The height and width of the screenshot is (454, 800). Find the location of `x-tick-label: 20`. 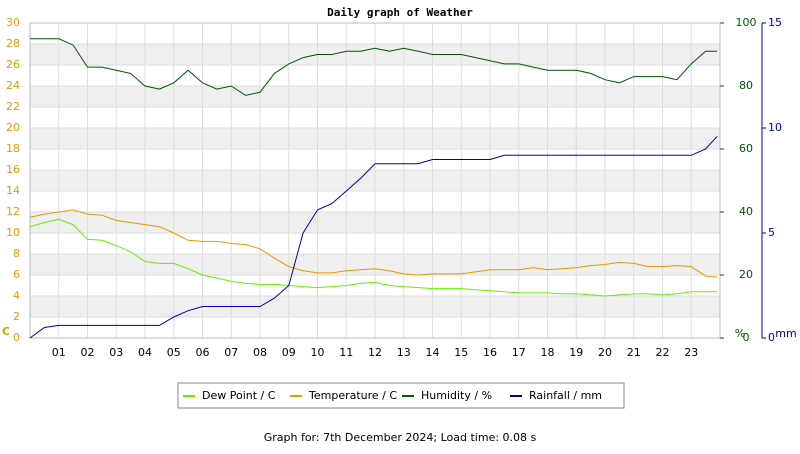

x-tick-label: 20 is located at coordinates (605, 352).